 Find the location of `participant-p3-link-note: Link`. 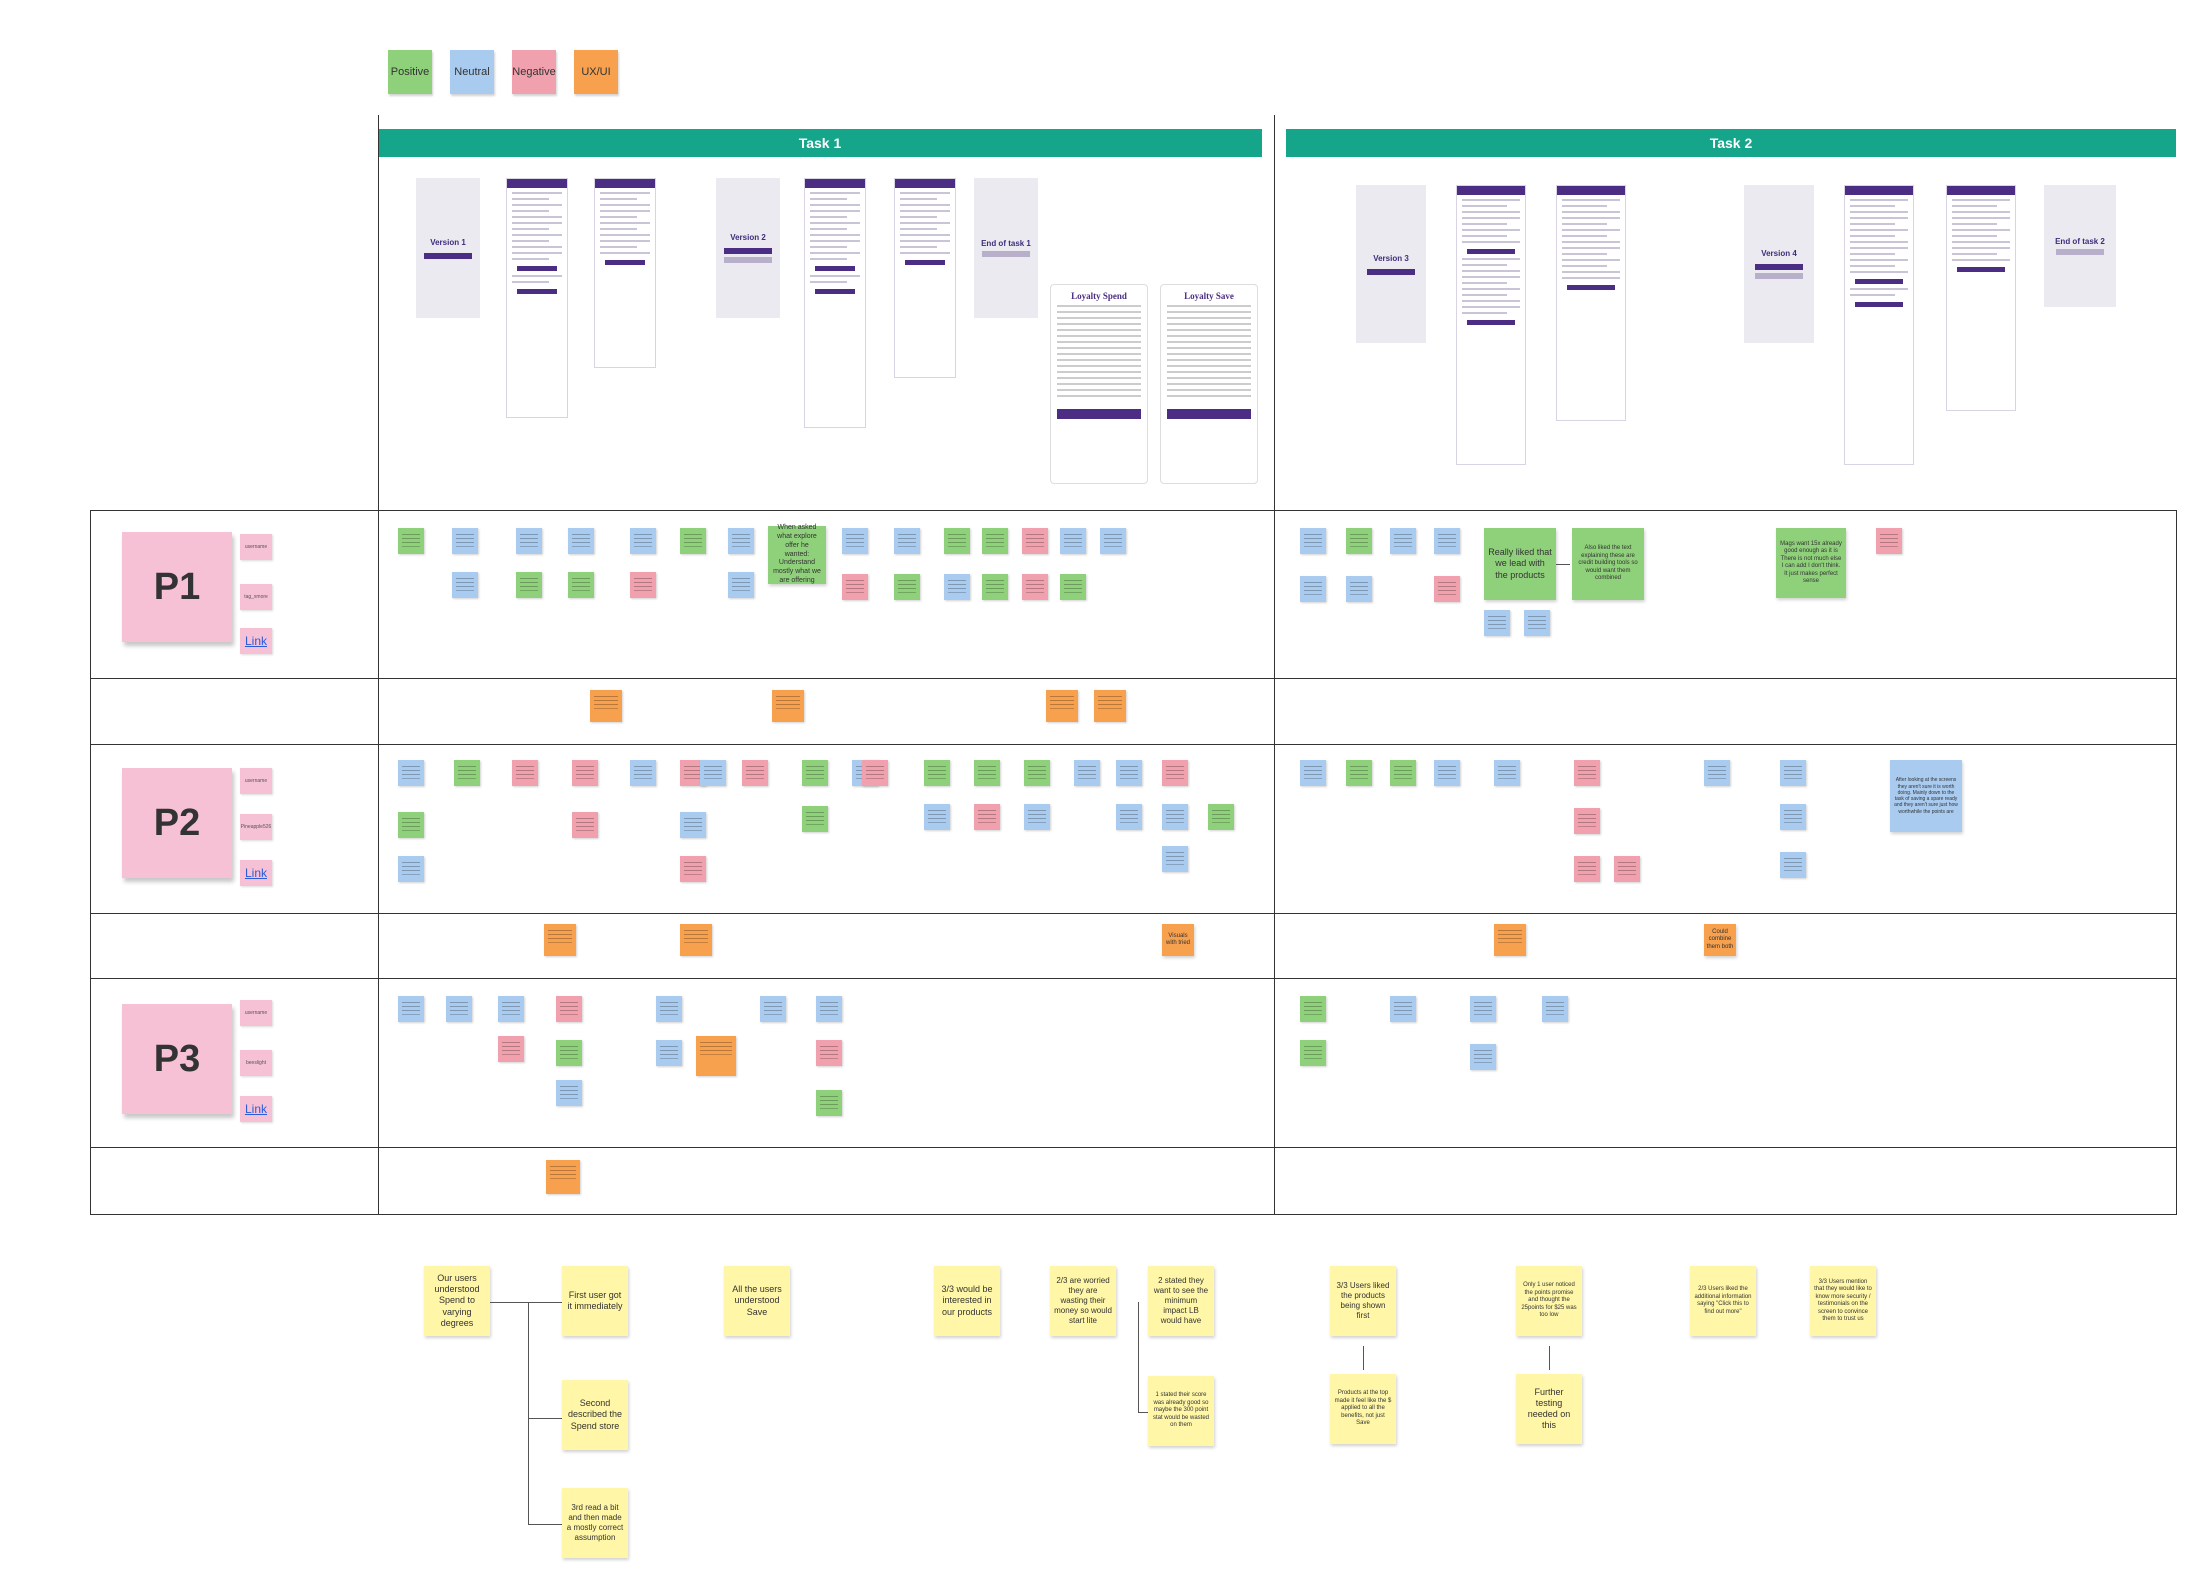

participant-p3-link-note: Link is located at coordinates (256, 1109).